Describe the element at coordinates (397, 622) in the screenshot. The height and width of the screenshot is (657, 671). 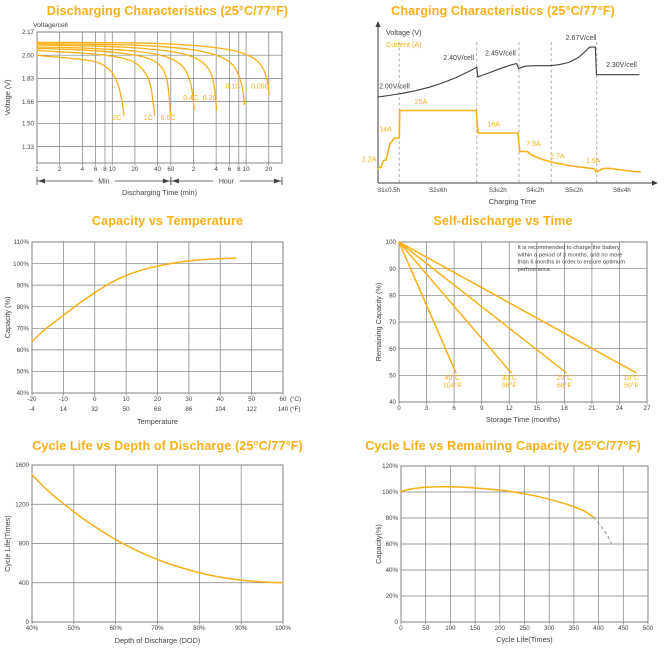
I see `y-tick-label: 0` at that location.